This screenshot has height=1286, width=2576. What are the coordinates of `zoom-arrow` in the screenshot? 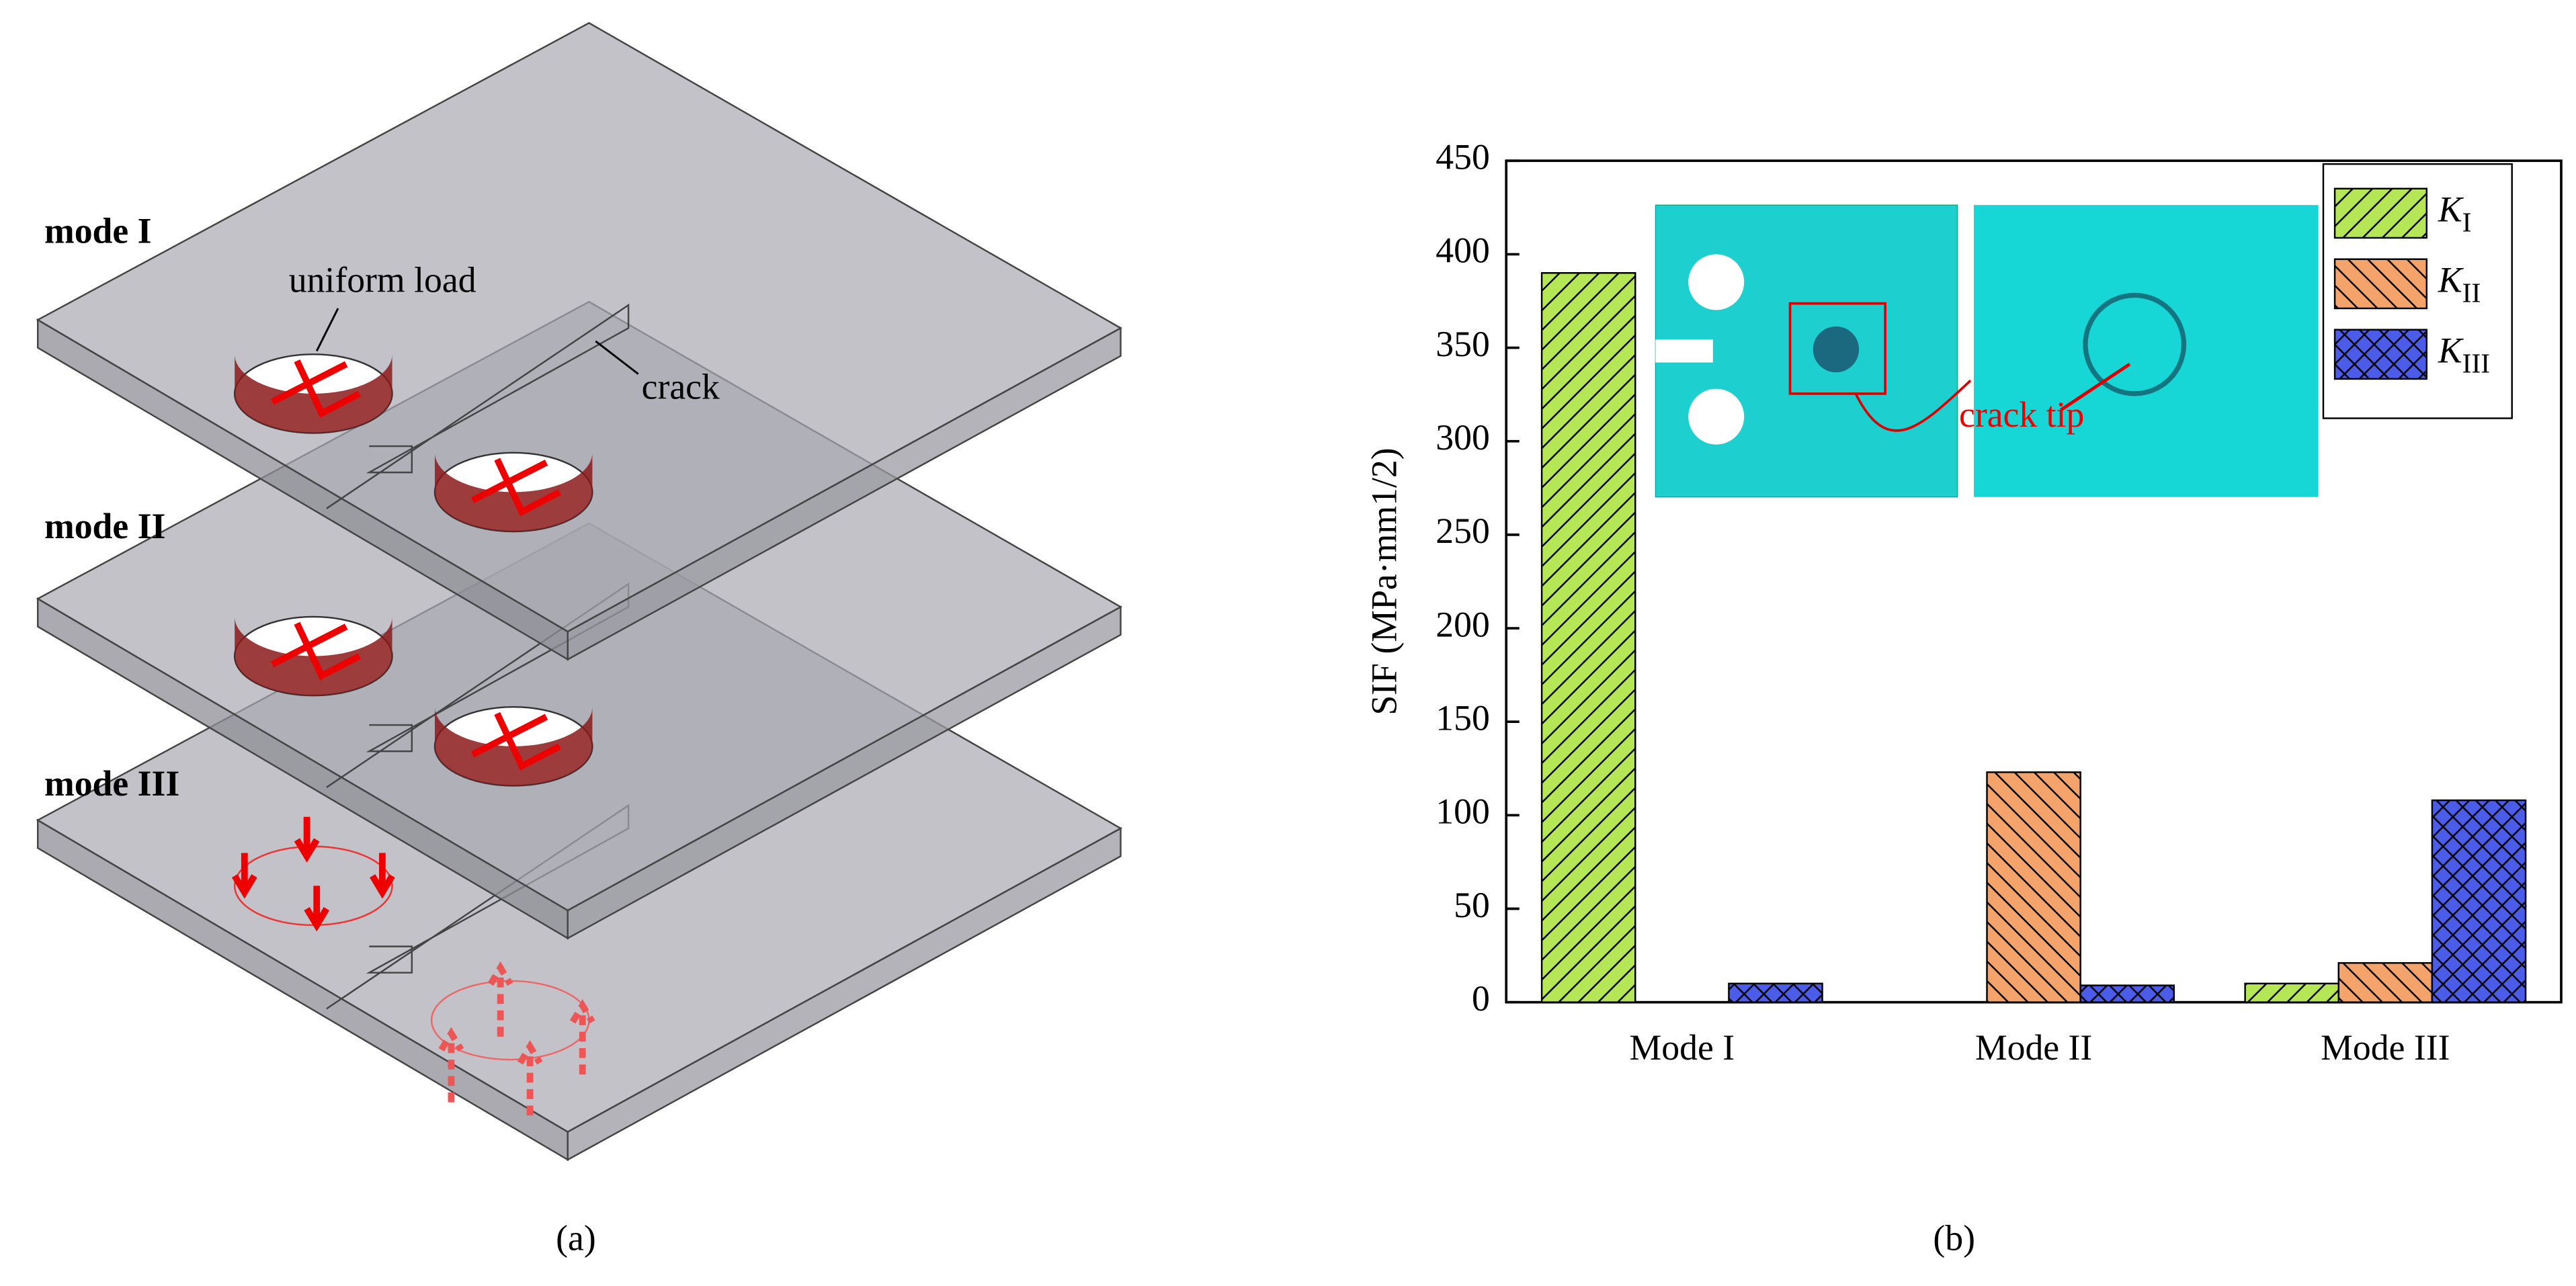 It's located at (1913, 406).